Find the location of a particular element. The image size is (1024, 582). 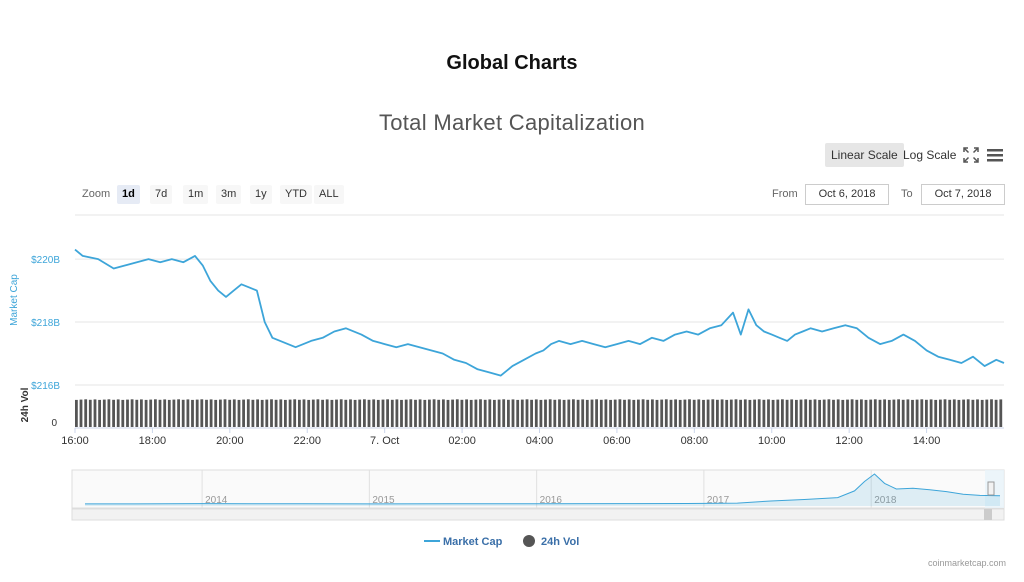

range-button-1m: 1m is located at coordinates (196, 194).